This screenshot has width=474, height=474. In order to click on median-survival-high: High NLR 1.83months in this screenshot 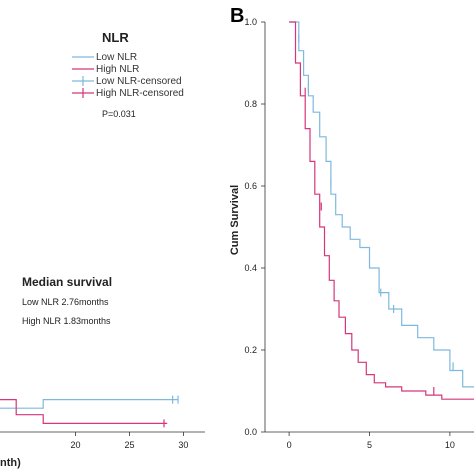, I will do `click(66, 321)`.